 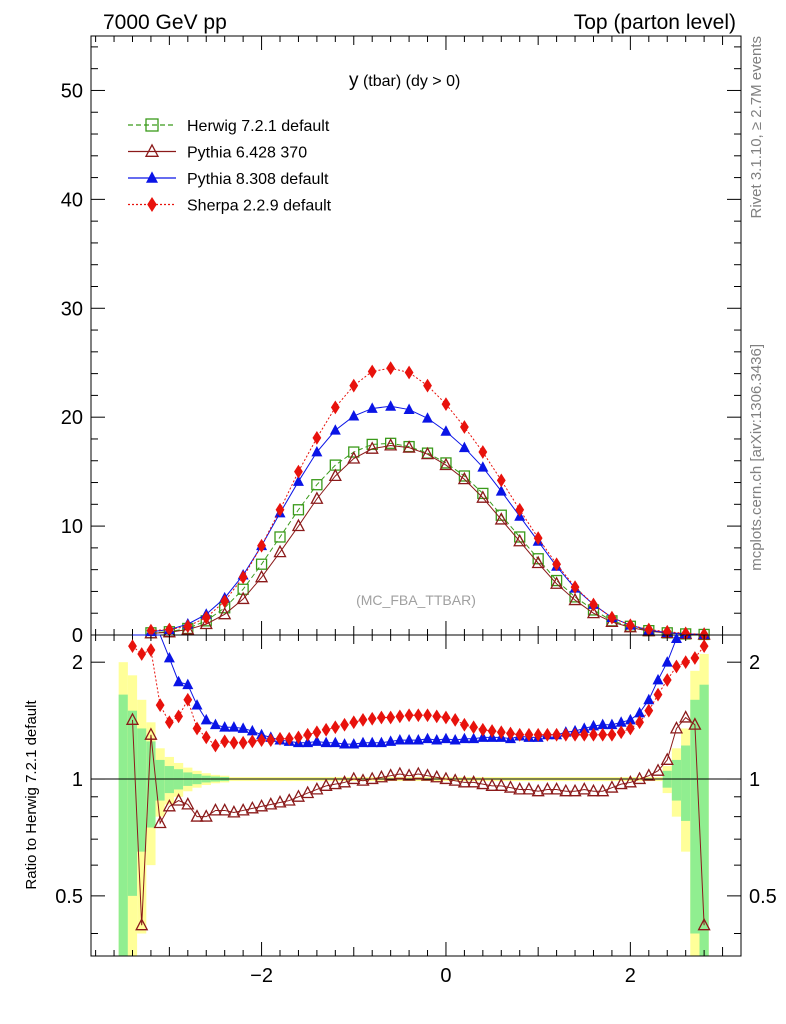 What do you see at coordinates (763, 897) in the screenshot?
I see `ratio-y-tick-label-right: 0.5` at bounding box center [763, 897].